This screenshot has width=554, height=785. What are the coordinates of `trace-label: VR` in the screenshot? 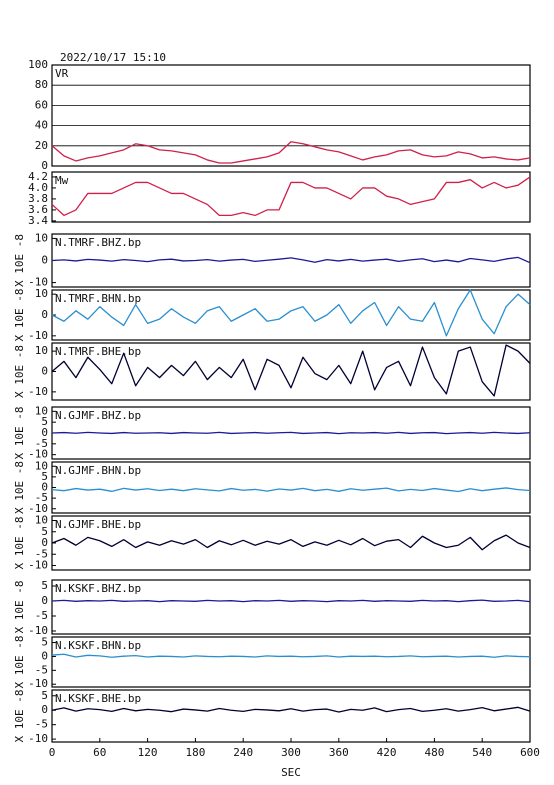 It's located at (62, 73).